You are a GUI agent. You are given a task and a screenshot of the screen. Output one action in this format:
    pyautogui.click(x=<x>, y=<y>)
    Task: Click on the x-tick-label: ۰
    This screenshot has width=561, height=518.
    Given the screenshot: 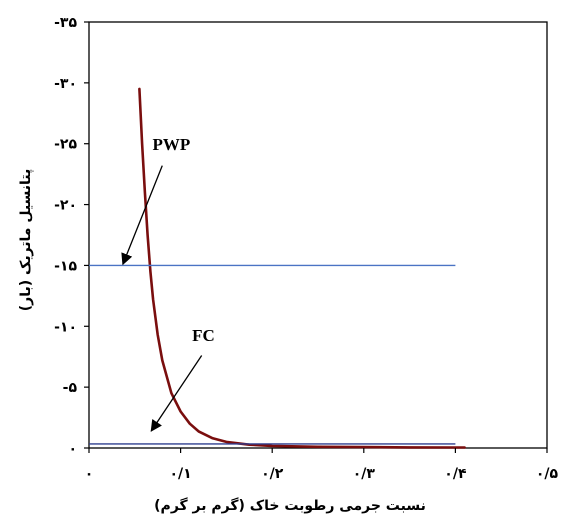 What is the action you would take?
    pyautogui.click(x=89, y=474)
    